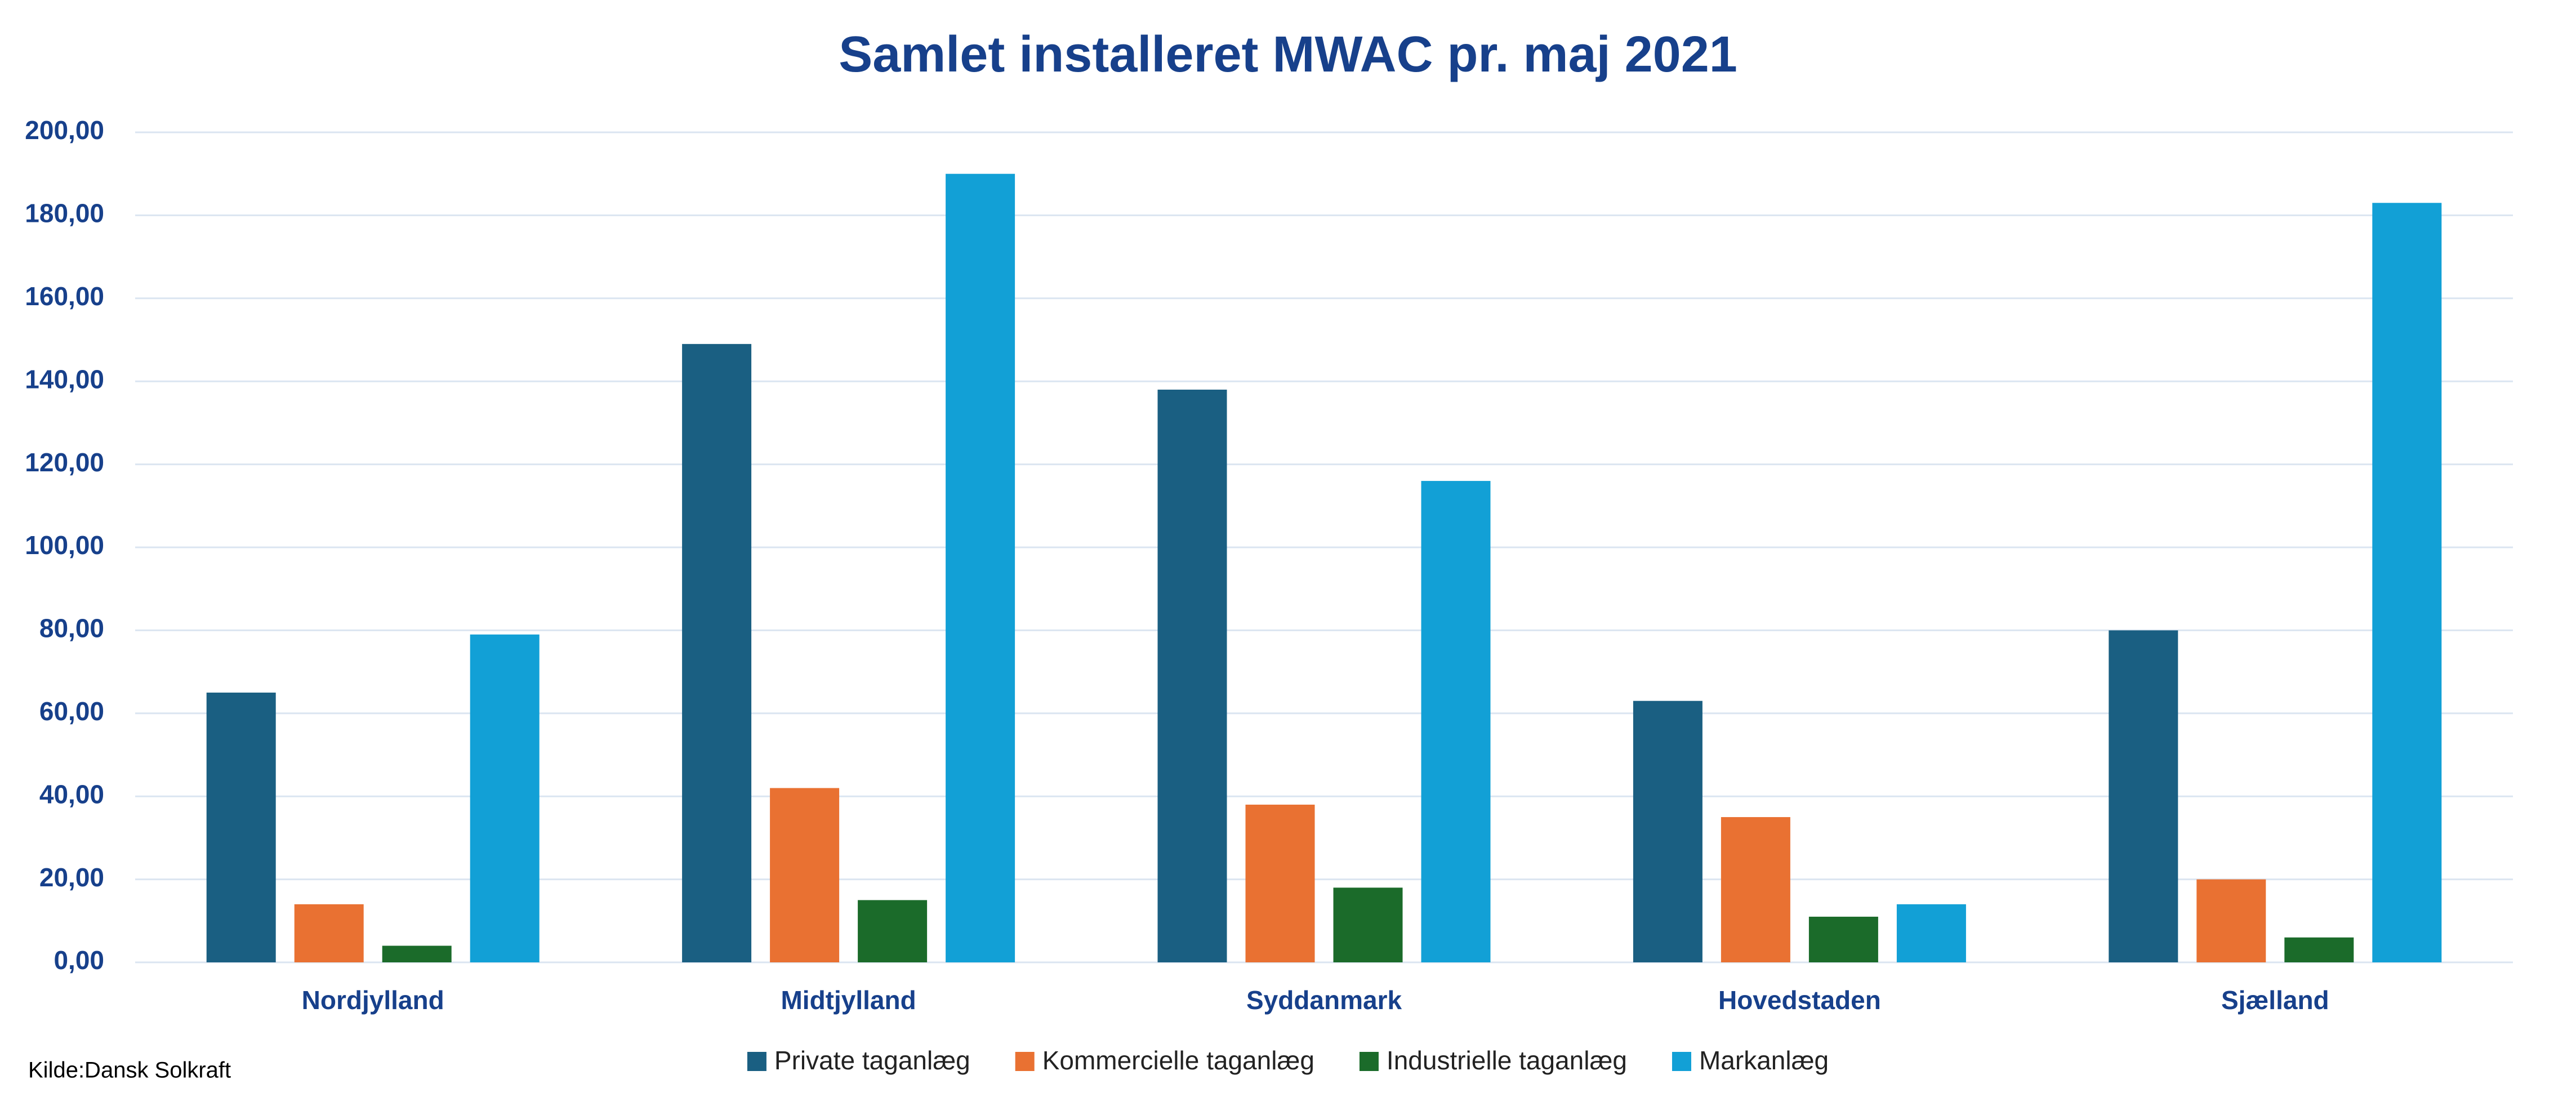 The height and width of the screenshot is (1102, 2576). I want to click on legend-label: Industrielle taganlæg, so click(1507, 1060).